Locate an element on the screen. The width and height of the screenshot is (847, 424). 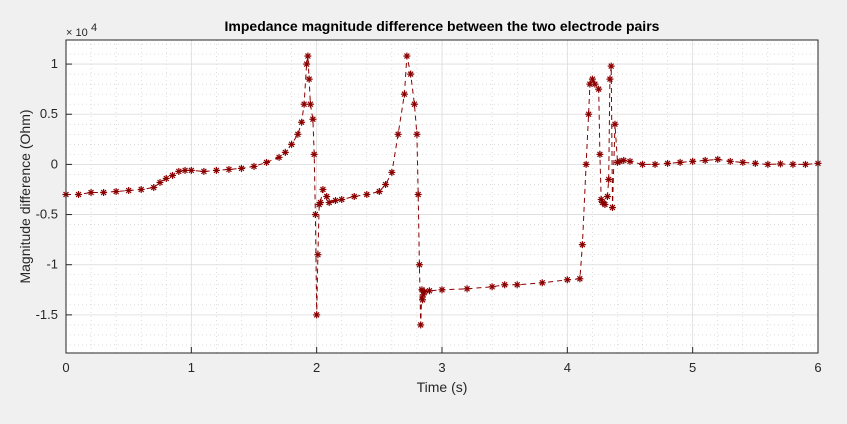
x-tick-label: 3 is located at coordinates (441, 367).